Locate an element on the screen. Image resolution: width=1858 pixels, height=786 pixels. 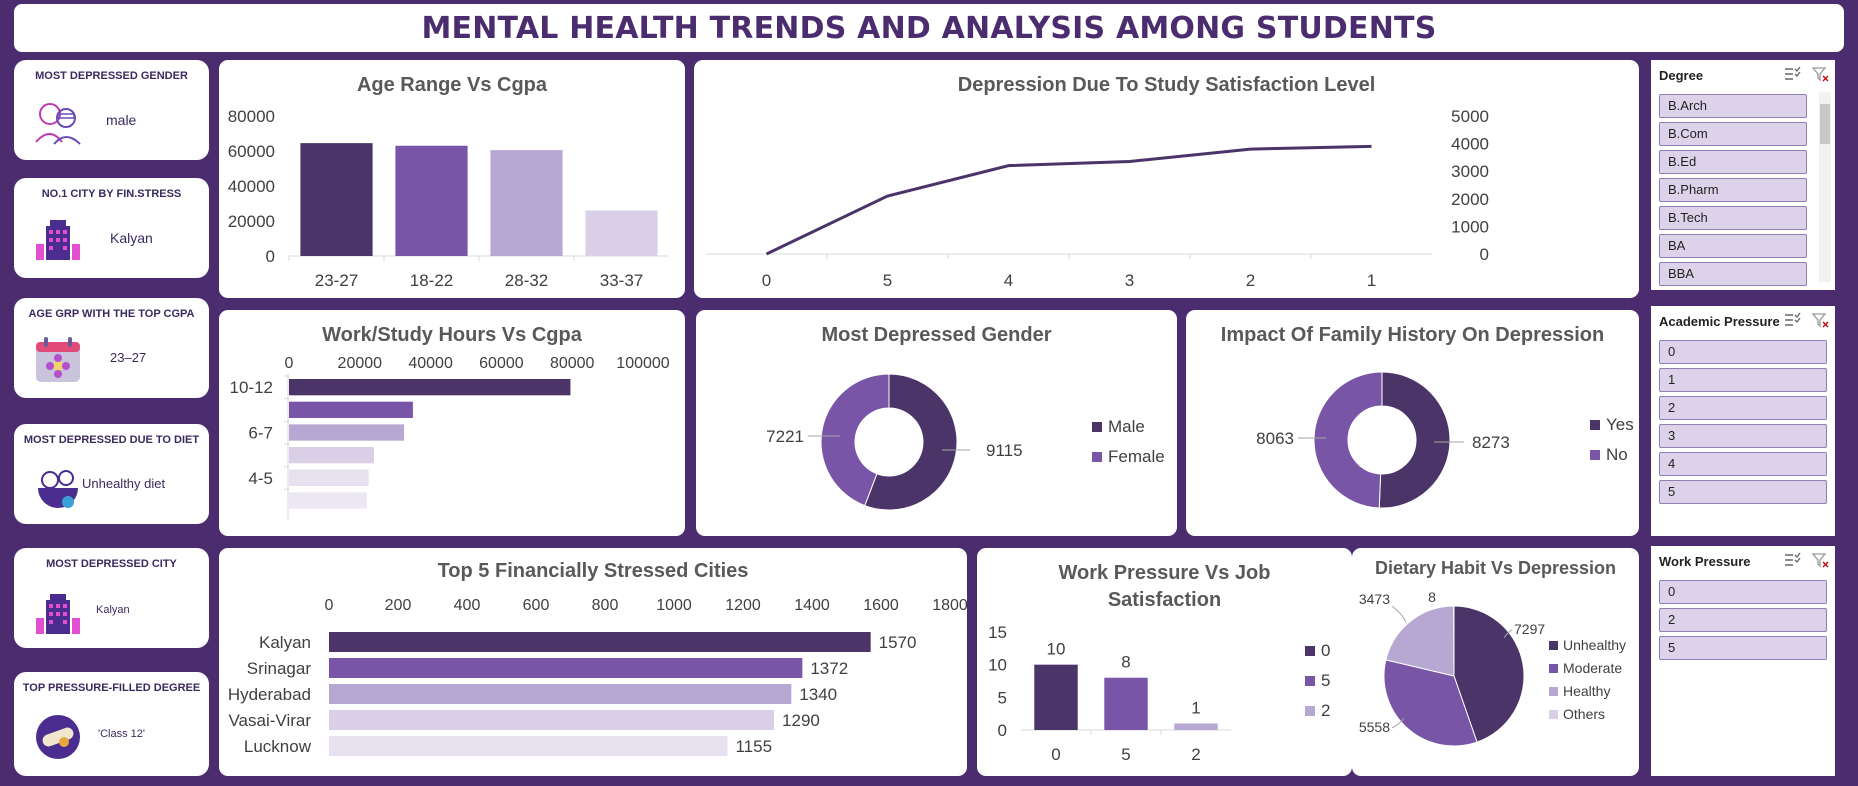
city-building-icon is located at coordinates (58, 614).